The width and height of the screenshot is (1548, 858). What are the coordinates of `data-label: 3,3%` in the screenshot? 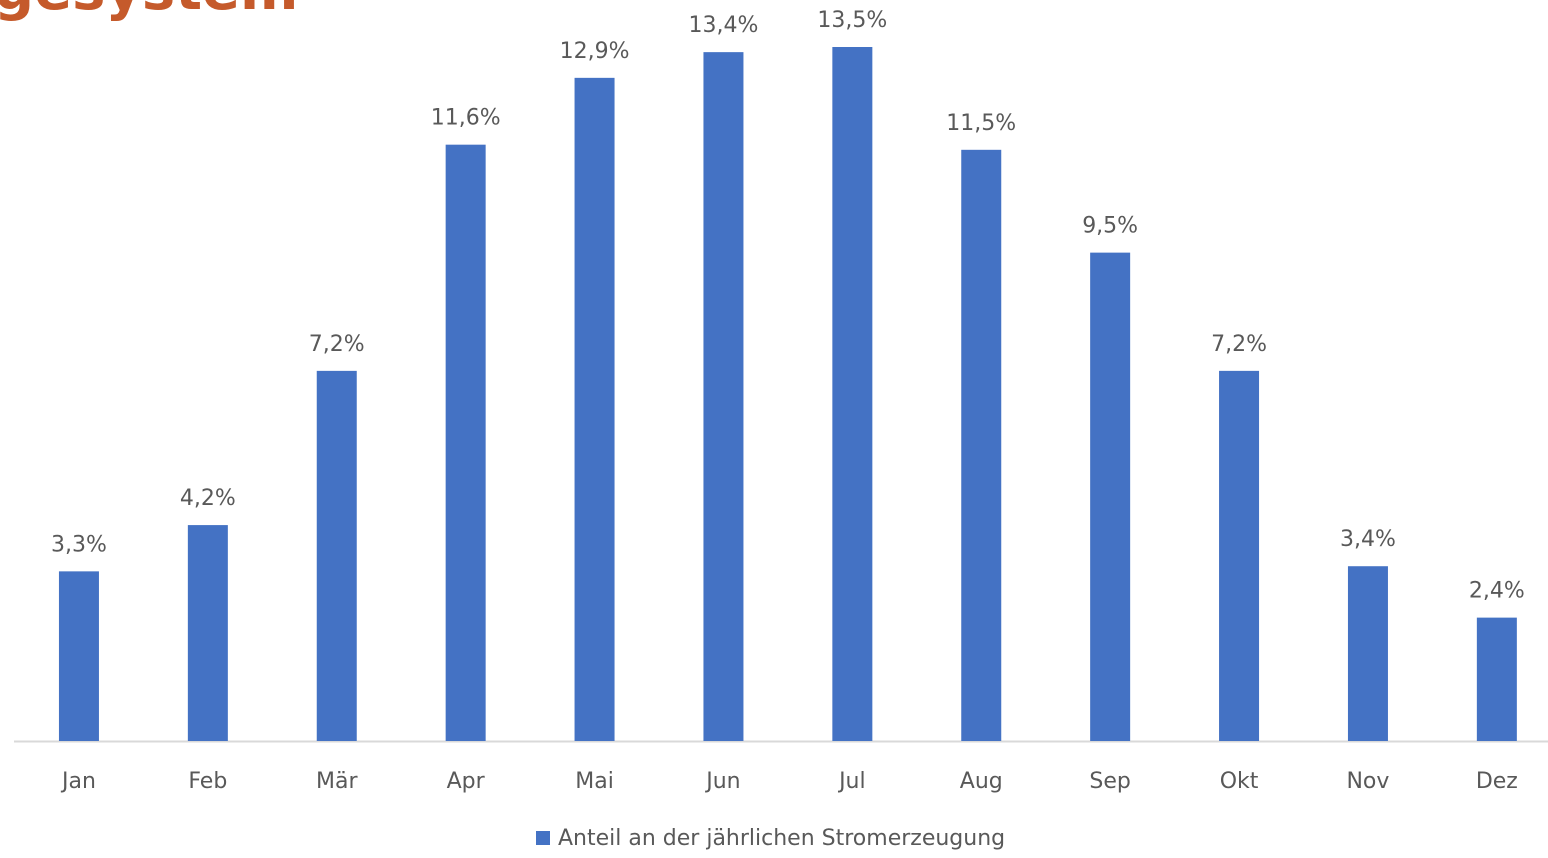 It's located at (79, 544).